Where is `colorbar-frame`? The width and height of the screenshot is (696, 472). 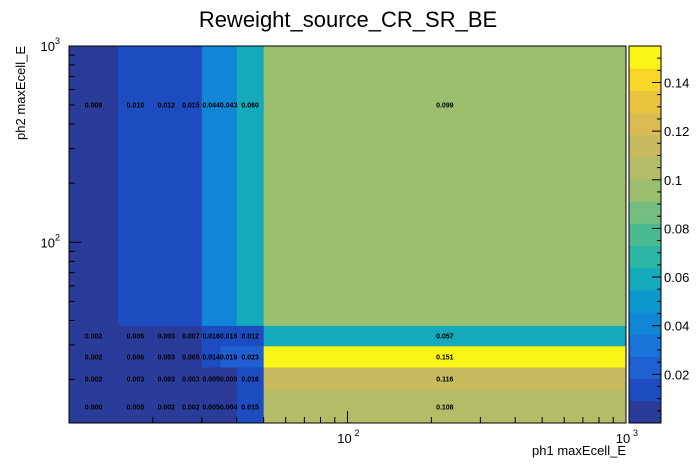
colorbar-frame is located at coordinates (645, 234).